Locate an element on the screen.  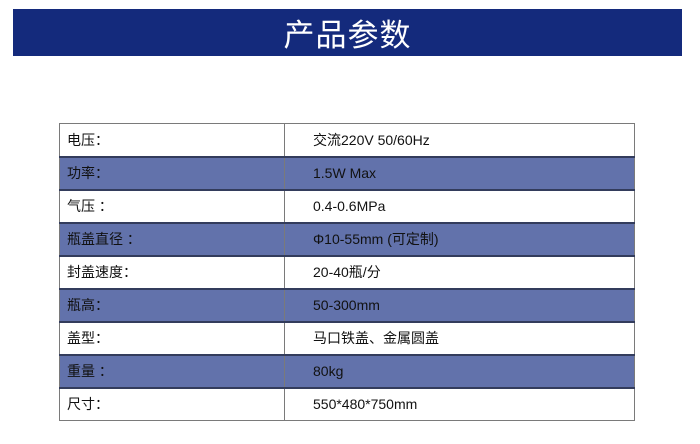
table-row: 瓶高： 50-300mm is located at coordinates (347, 305).